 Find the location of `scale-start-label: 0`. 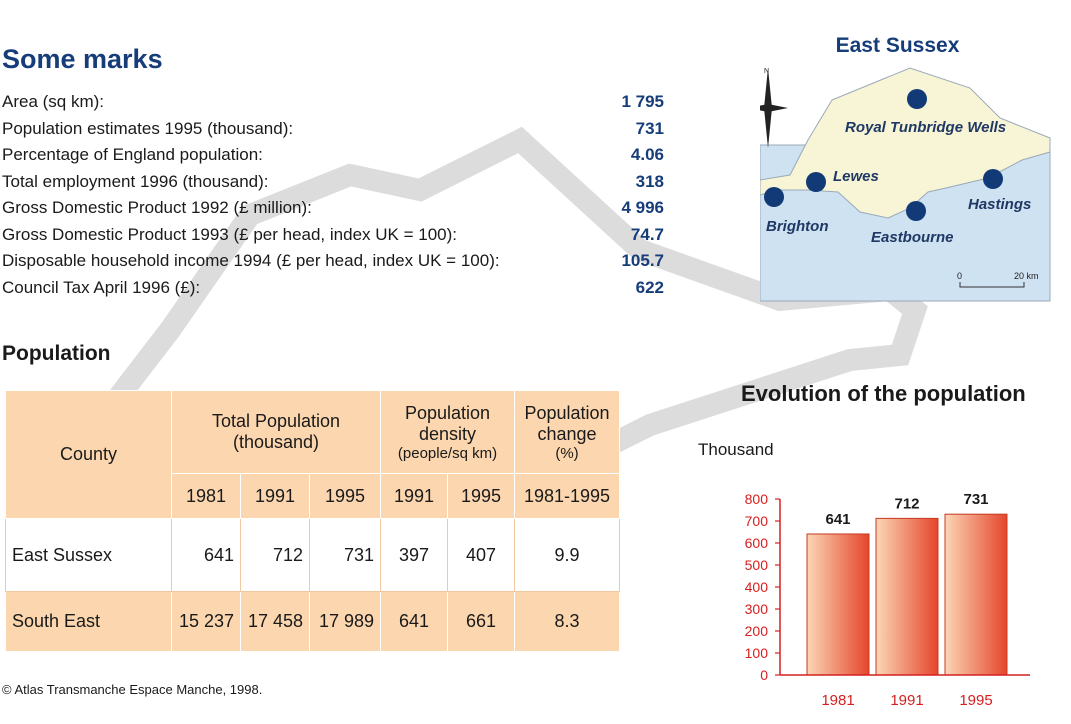

scale-start-label: 0 is located at coordinates (959, 276).